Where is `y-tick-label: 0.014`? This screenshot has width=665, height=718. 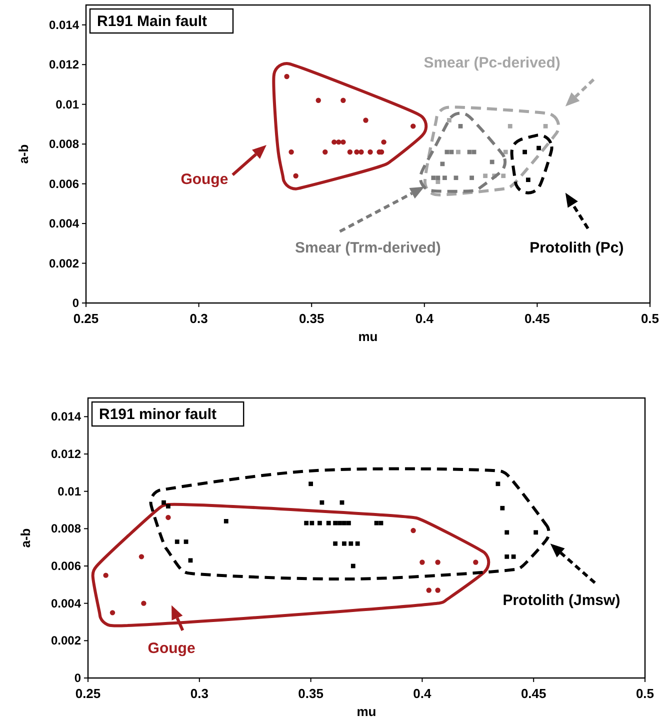
y-tick-label: 0.014 is located at coordinates (64, 25).